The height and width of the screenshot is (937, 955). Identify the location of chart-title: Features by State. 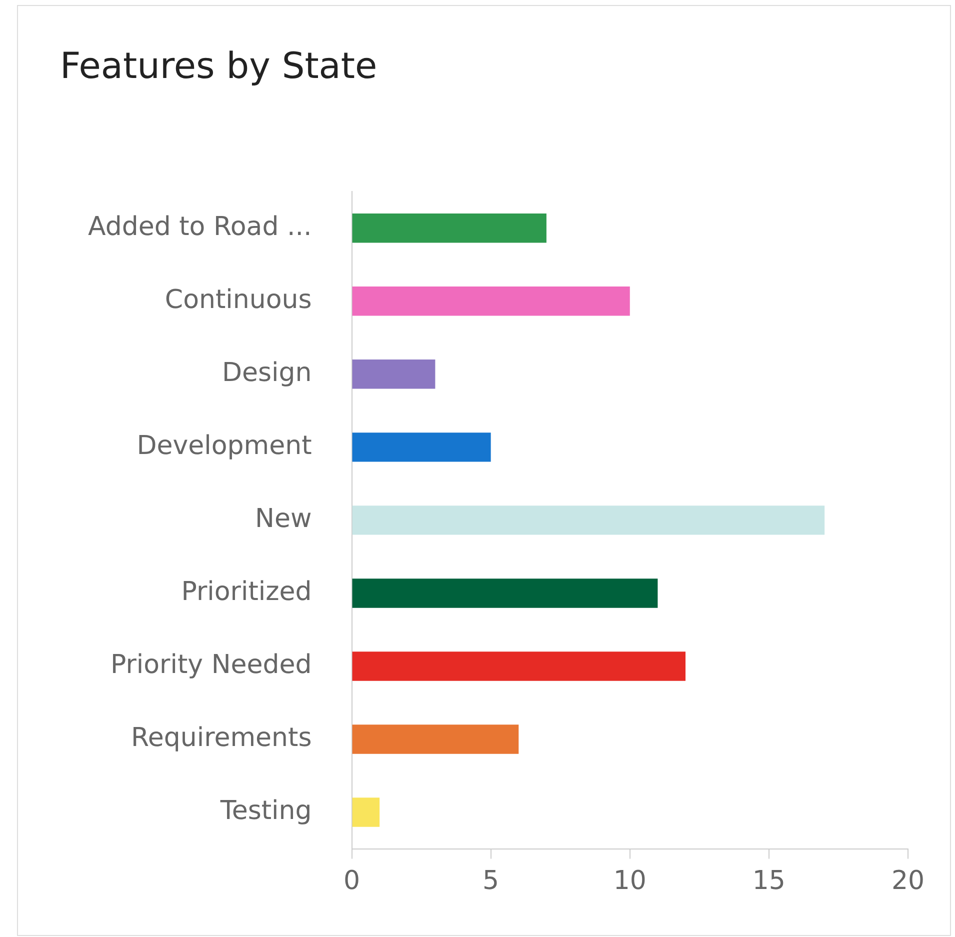
(219, 66).